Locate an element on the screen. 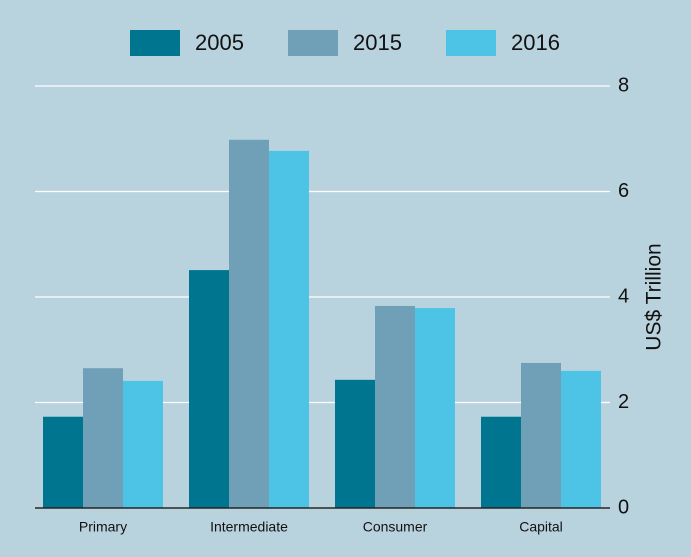  y-axis-label: US$ Trillion is located at coordinates (654, 296).